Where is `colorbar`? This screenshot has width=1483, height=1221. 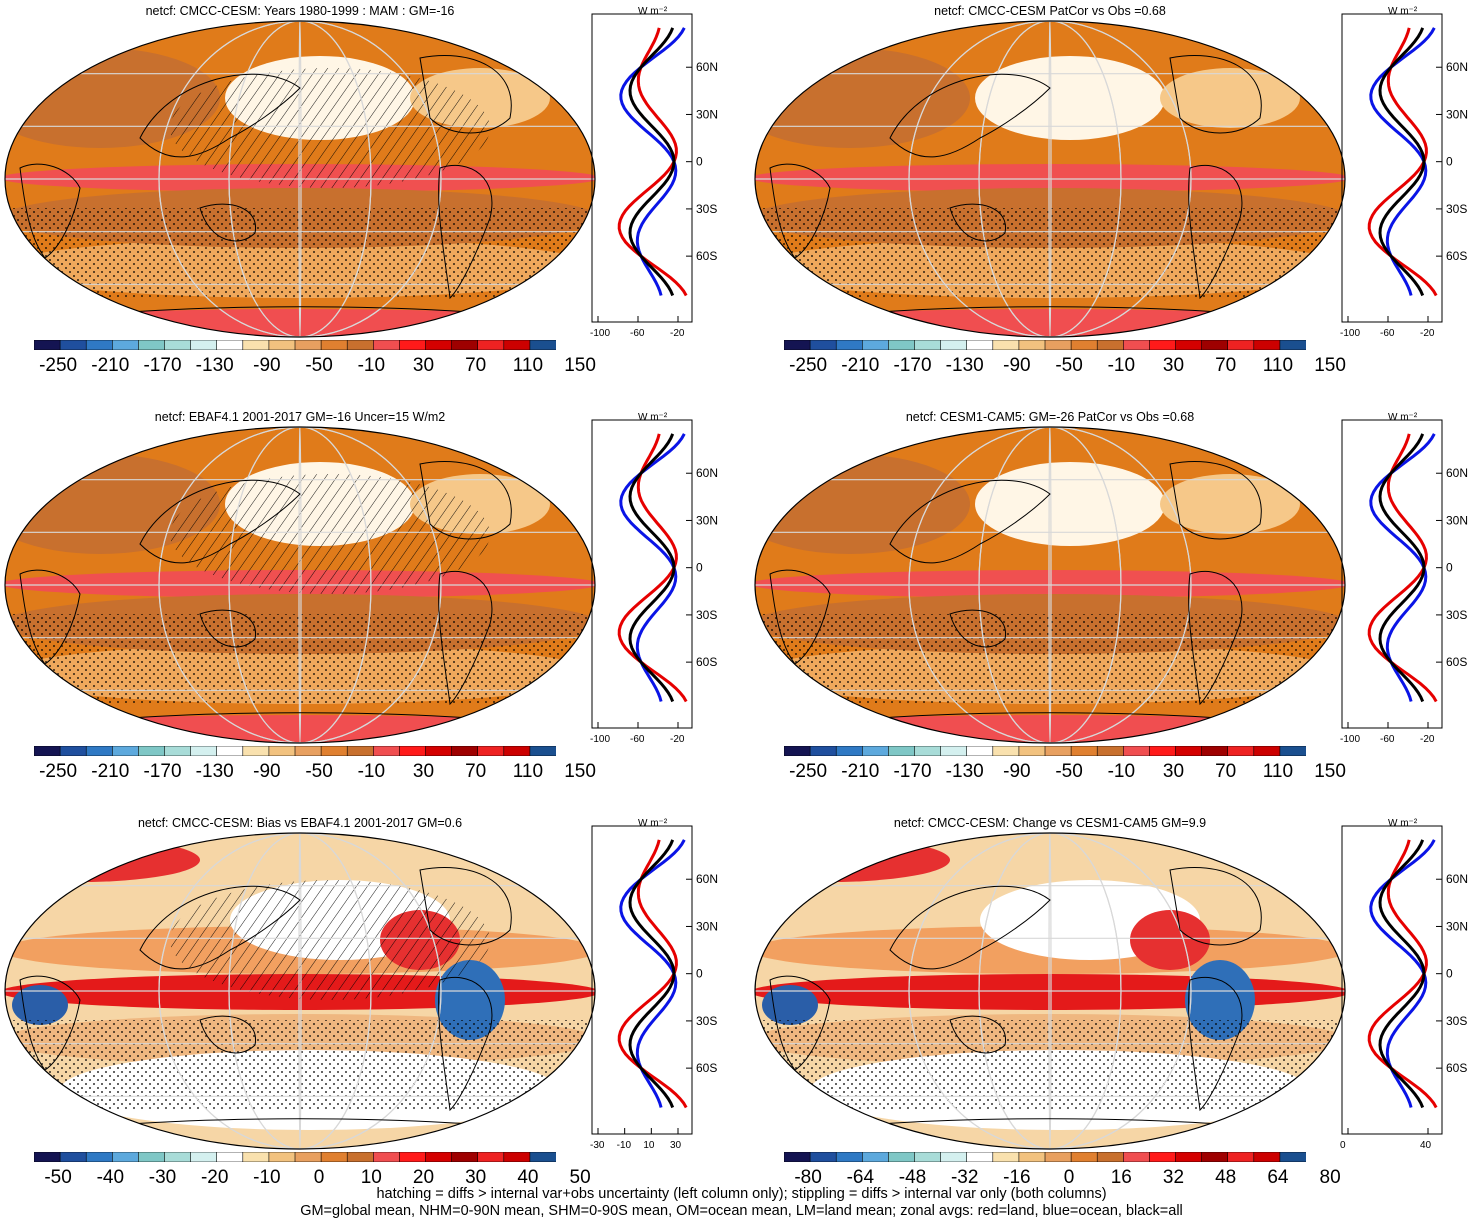
colorbar is located at coordinates (1045, 751).